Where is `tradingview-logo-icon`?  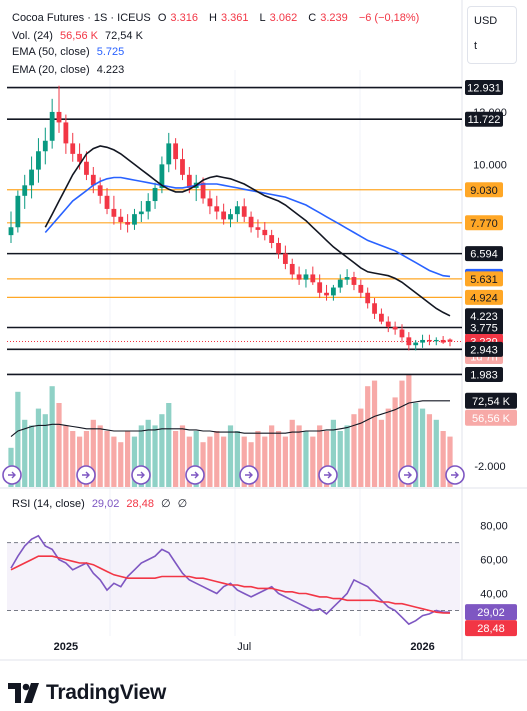
tradingview-logo-icon is located at coordinates (23, 693).